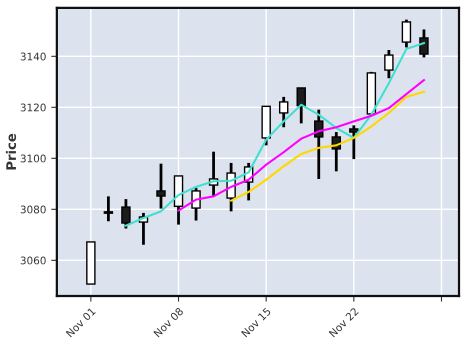  I want to click on y-tick-label: 3140, so click(33, 56).